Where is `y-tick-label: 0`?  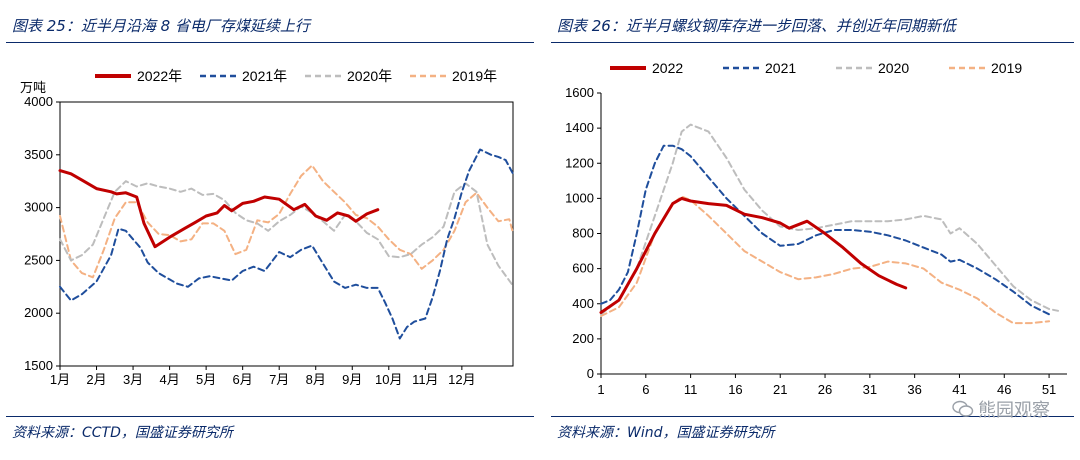
y-tick-label: 0 is located at coordinates (590, 373).